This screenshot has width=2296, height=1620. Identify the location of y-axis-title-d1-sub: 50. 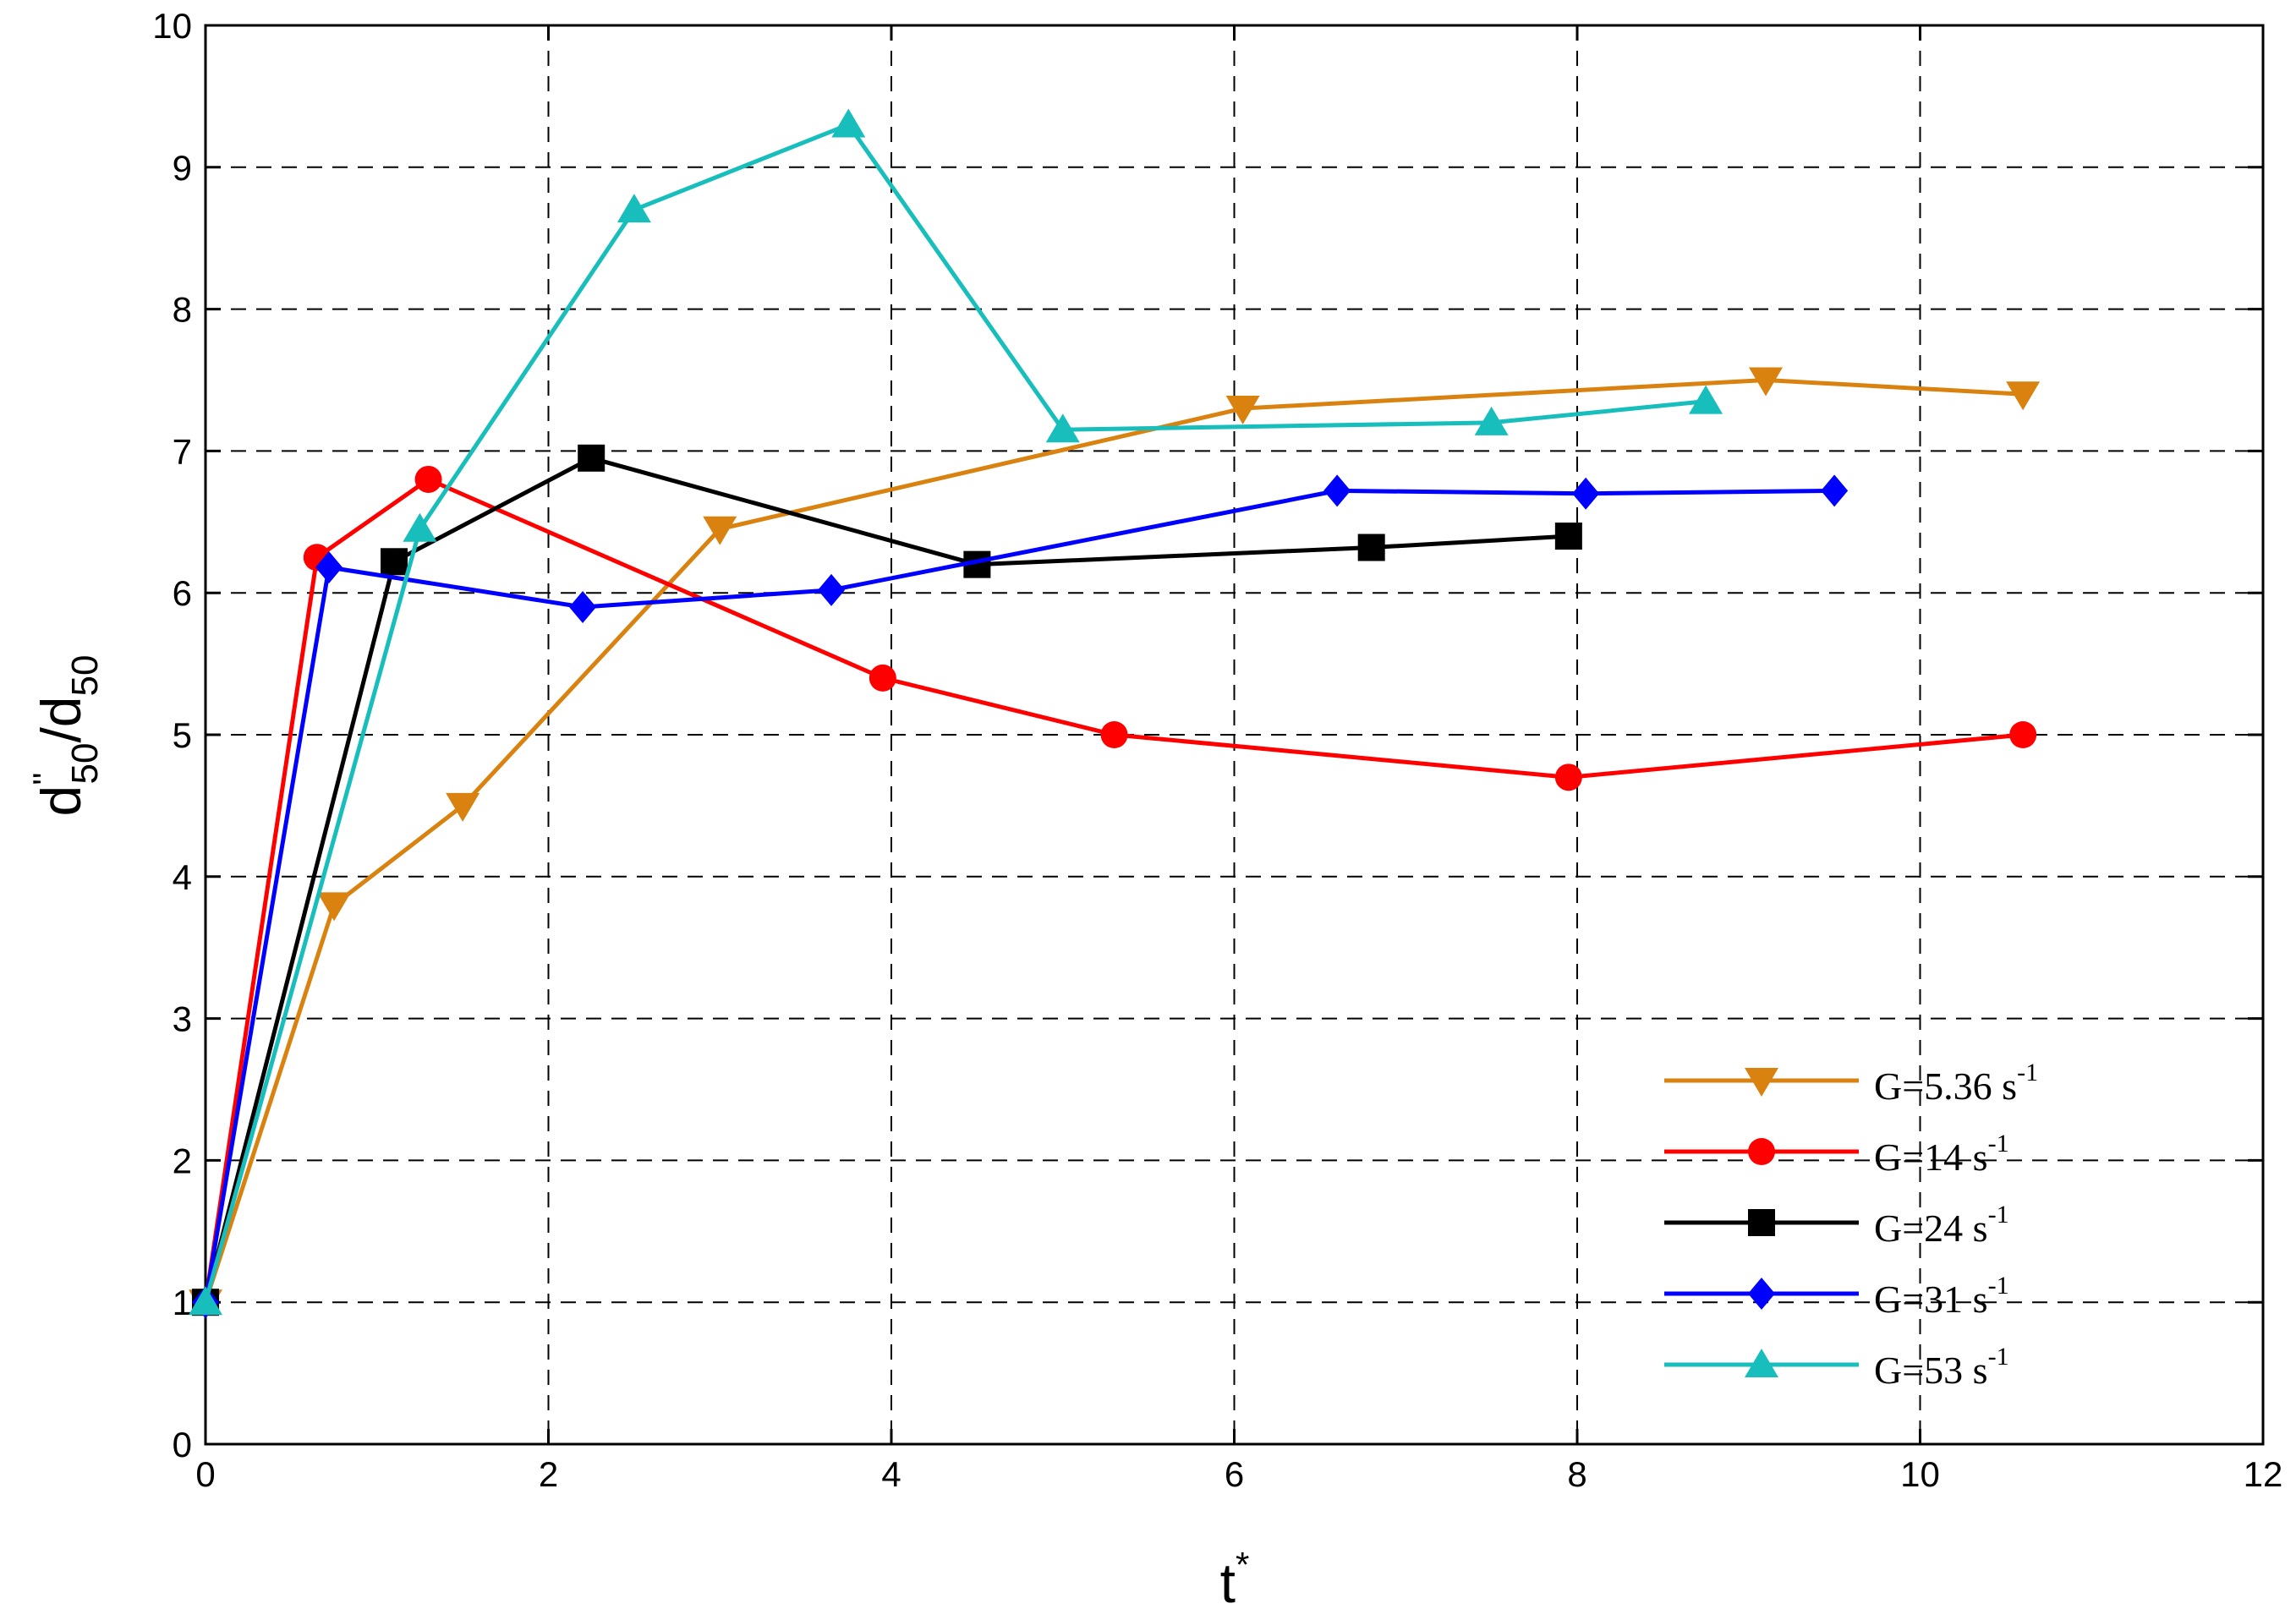
(85, 764).